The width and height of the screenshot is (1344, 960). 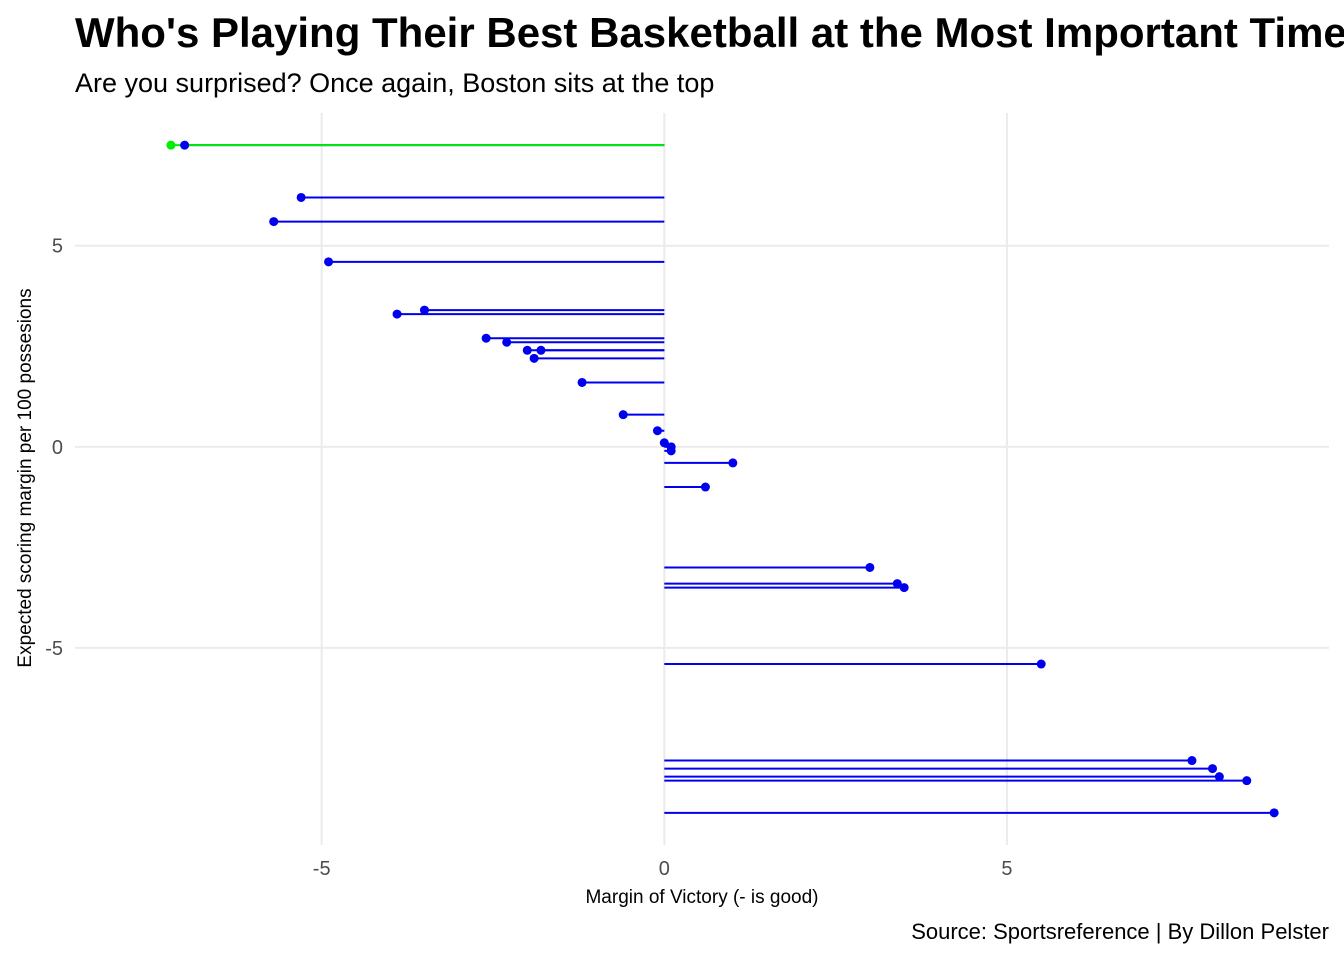 I want to click on x-tick-label: 5, so click(x=1006, y=869).